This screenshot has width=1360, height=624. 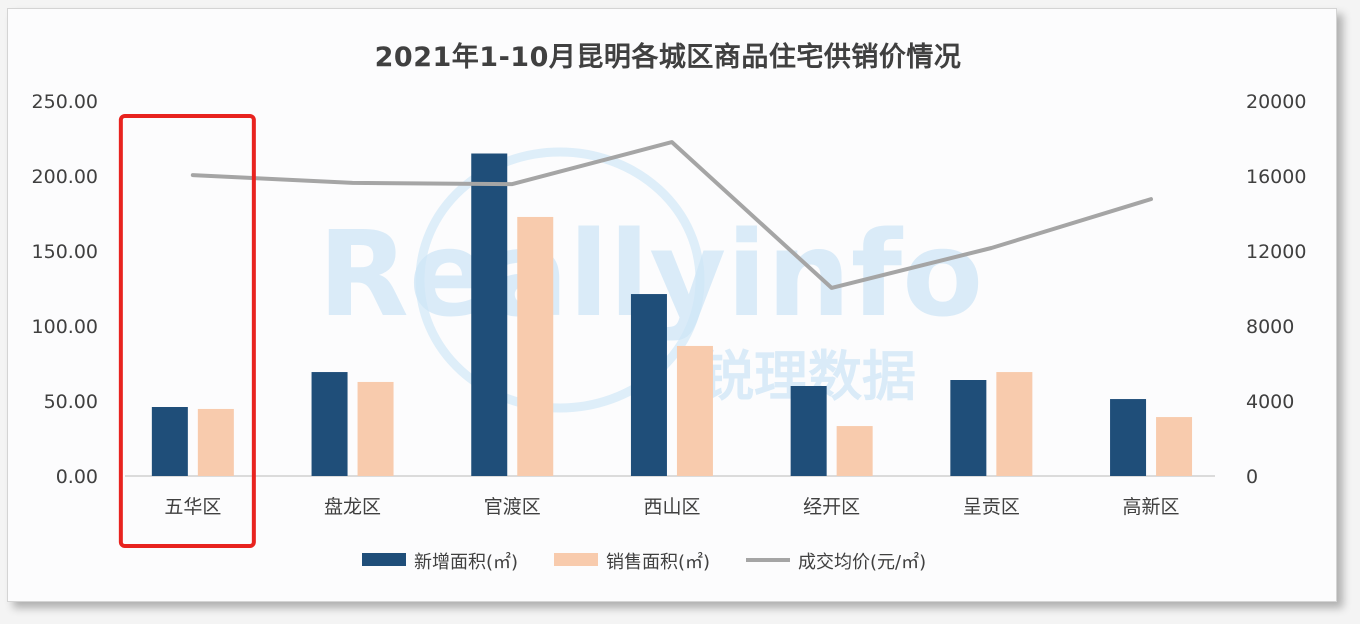 I want to click on left-axis-tick: 100.00, so click(x=65, y=327).